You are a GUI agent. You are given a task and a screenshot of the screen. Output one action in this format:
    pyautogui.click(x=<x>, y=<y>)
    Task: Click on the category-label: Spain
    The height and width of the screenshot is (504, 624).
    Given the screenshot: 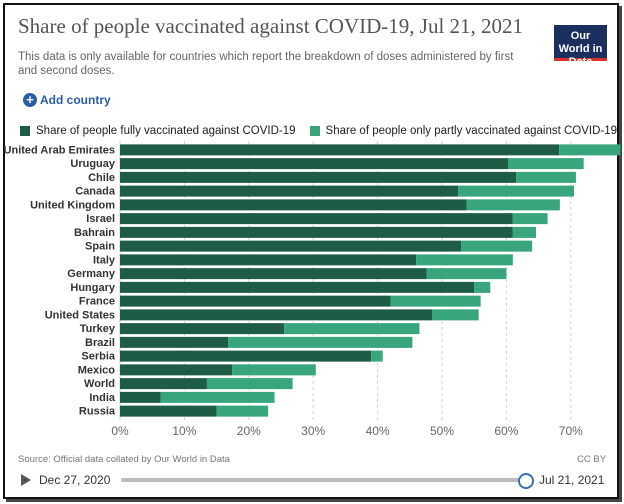 What is the action you would take?
    pyautogui.click(x=100, y=247)
    